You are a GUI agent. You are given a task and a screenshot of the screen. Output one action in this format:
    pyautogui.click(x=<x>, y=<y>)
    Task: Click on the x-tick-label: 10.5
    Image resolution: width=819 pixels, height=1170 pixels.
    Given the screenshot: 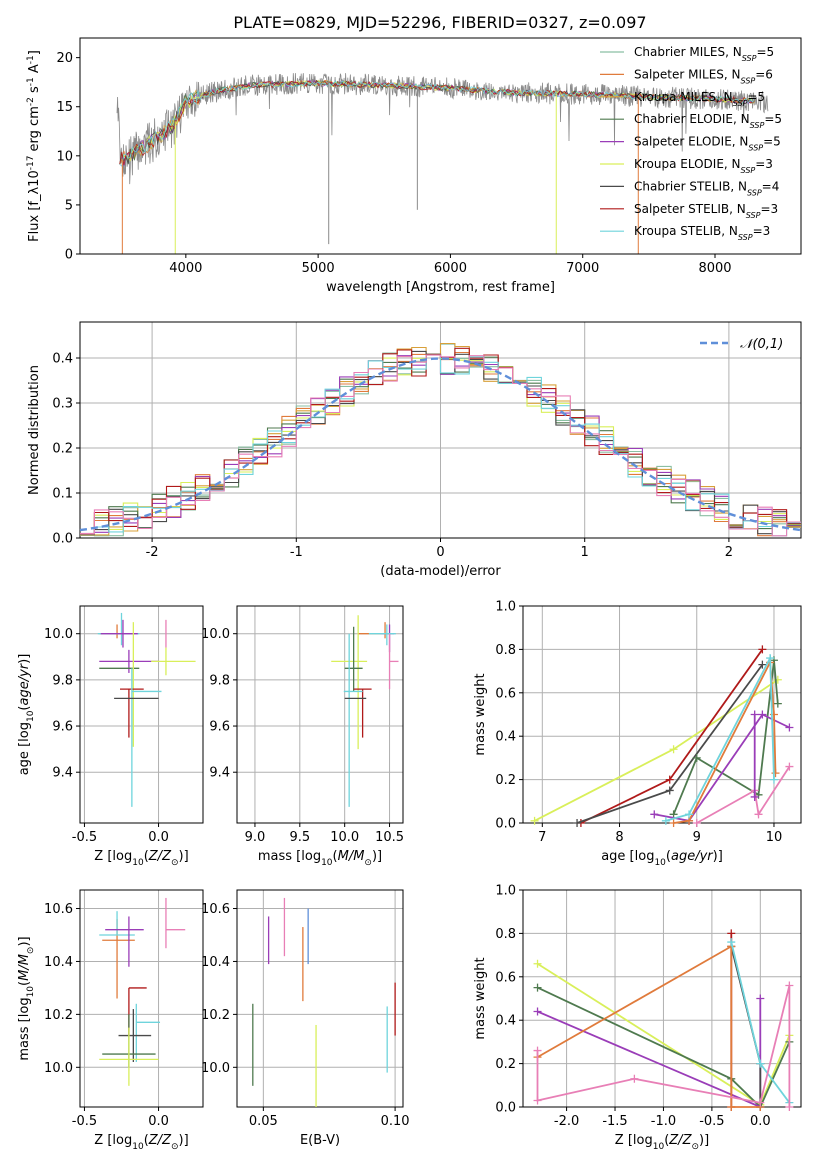 What is the action you would take?
    pyautogui.click(x=389, y=837)
    